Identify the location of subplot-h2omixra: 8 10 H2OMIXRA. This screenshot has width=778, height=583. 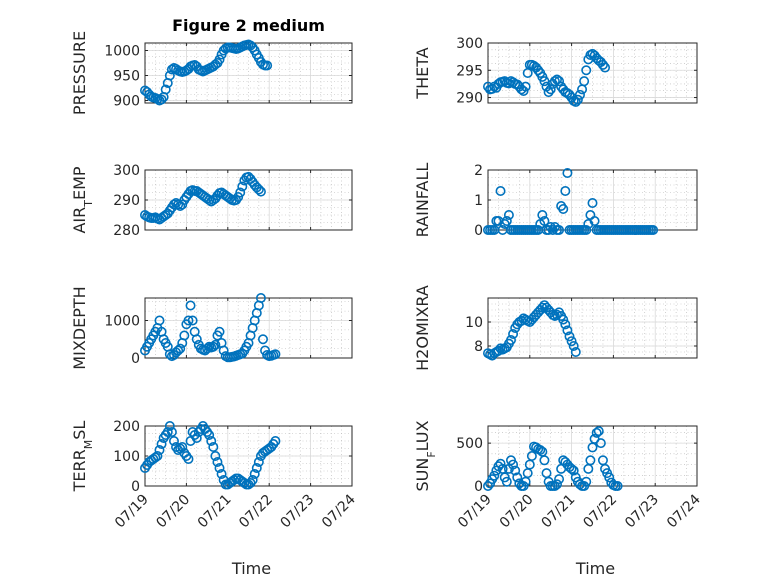
(555, 328).